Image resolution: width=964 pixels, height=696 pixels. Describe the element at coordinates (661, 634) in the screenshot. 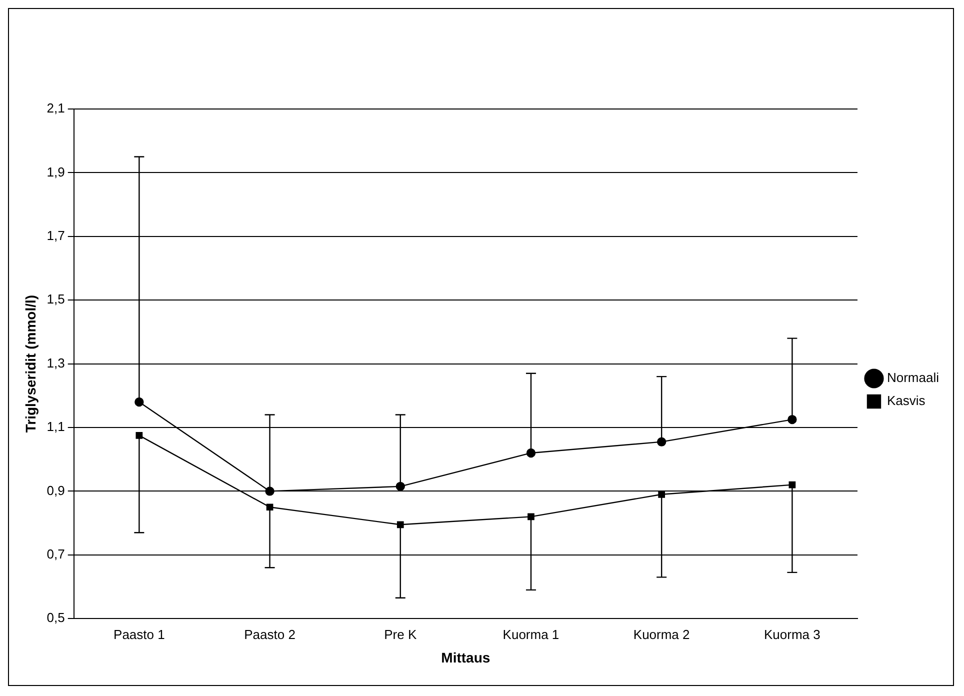

I see `x-tick-label: Kuorma 2` at that location.